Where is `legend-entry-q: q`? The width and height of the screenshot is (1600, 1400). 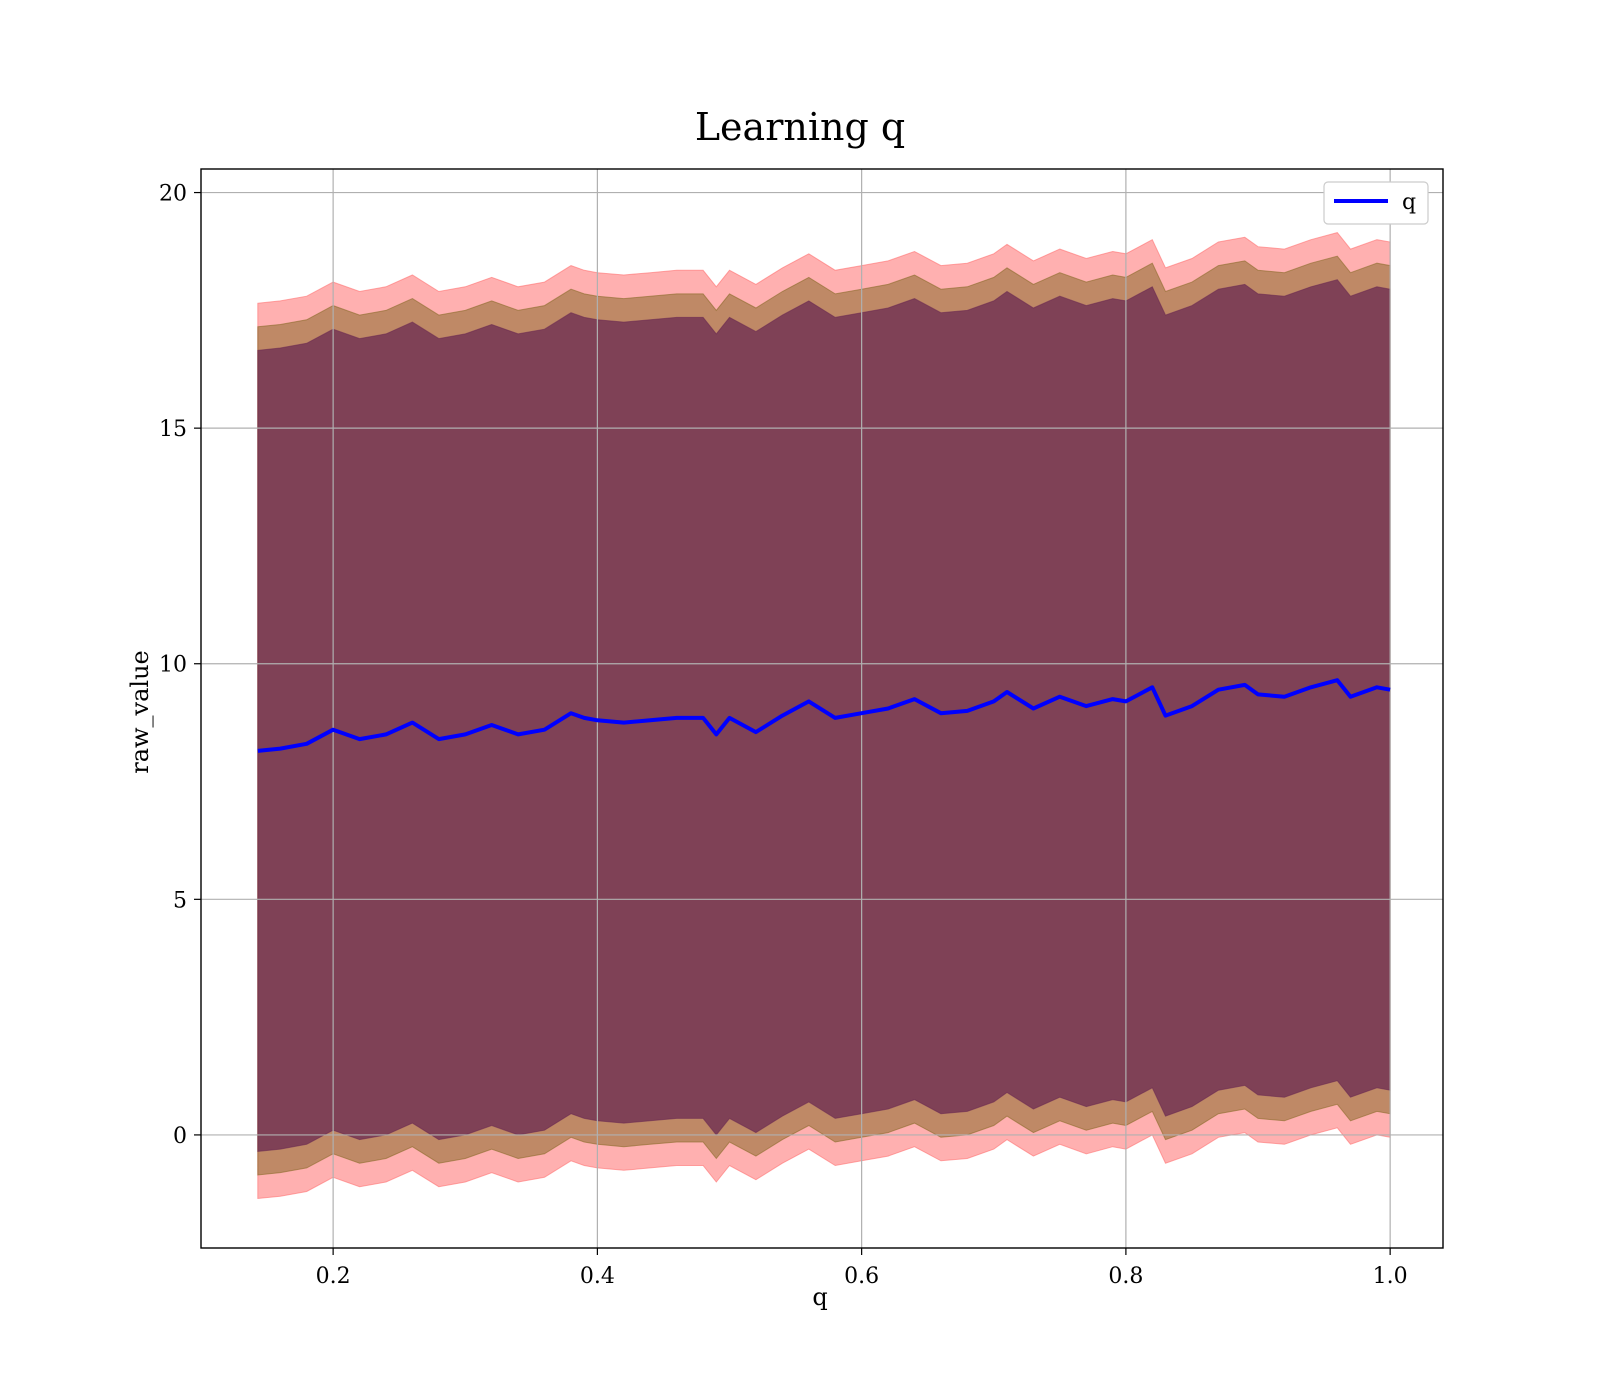
legend-entry-q: q is located at coordinates (1409, 202).